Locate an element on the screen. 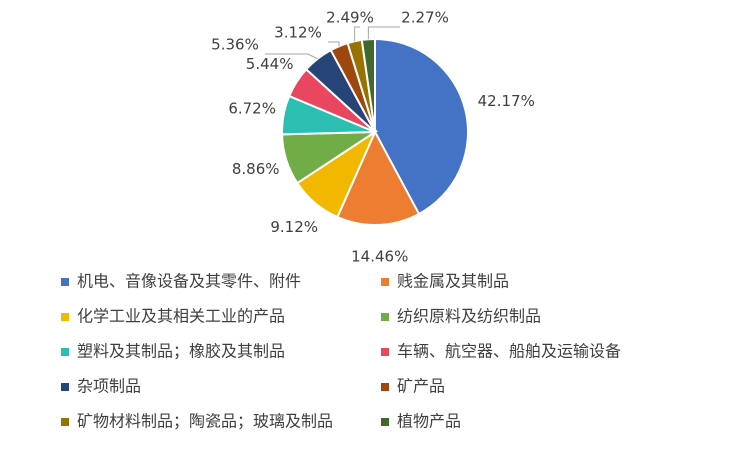 The width and height of the screenshot is (750, 450). legend-label: 杂项制品 is located at coordinates (109, 386).